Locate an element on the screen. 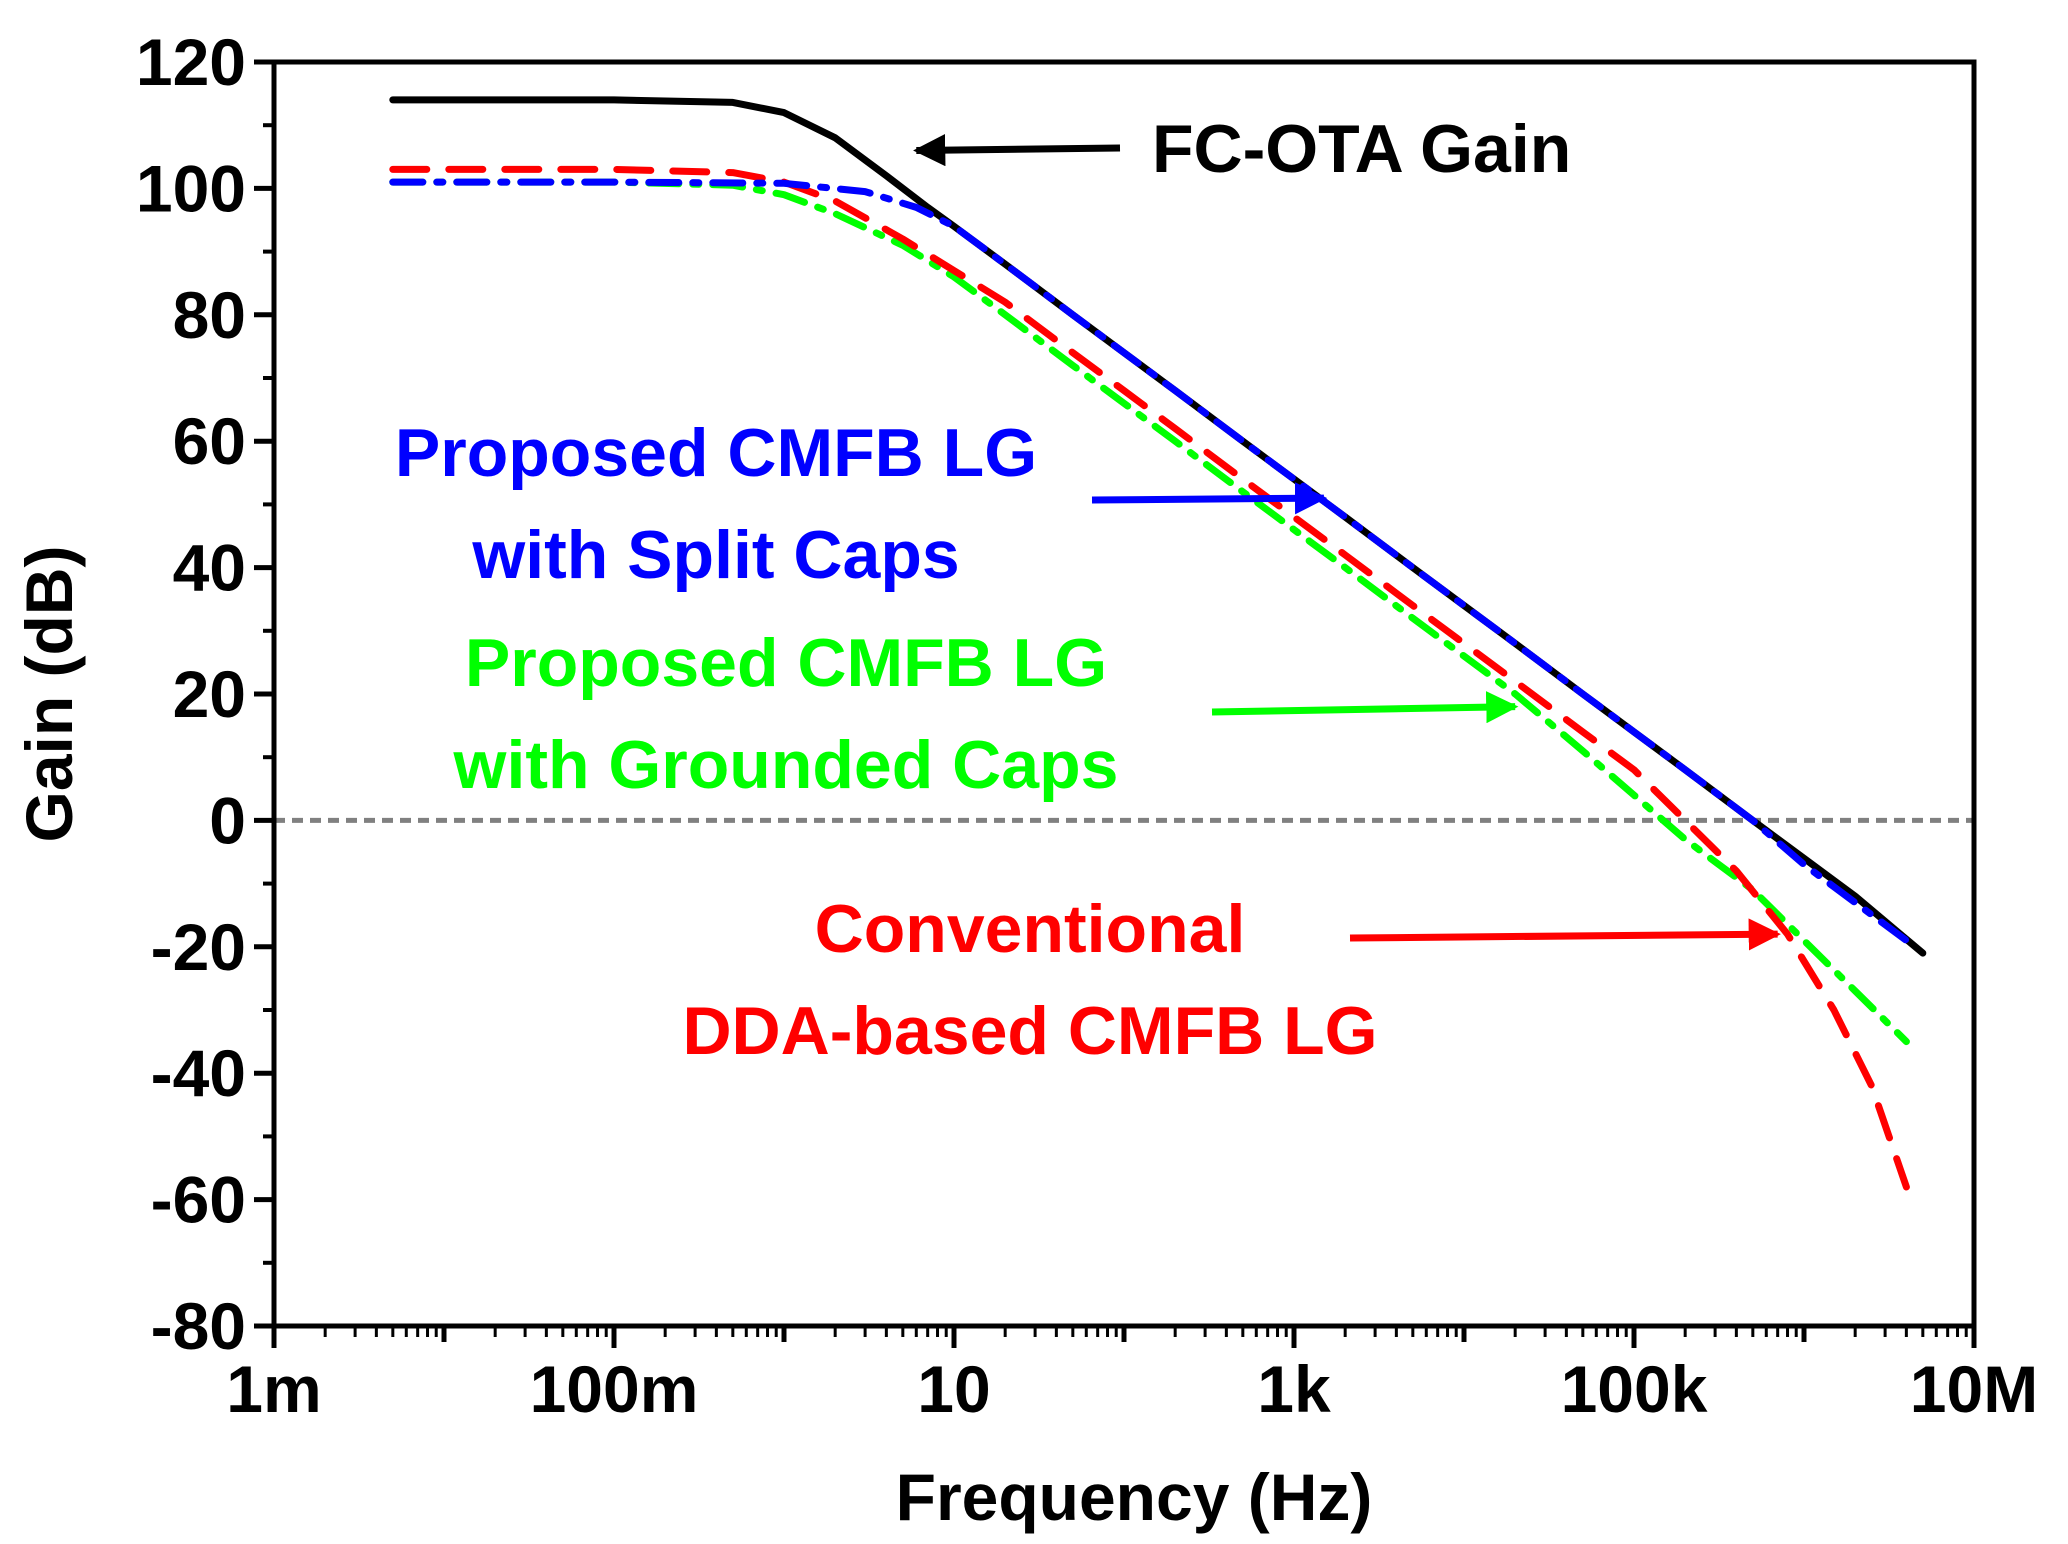 This screenshot has width=2068, height=1544. y-tick-label: 100 is located at coordinates (191, 188).